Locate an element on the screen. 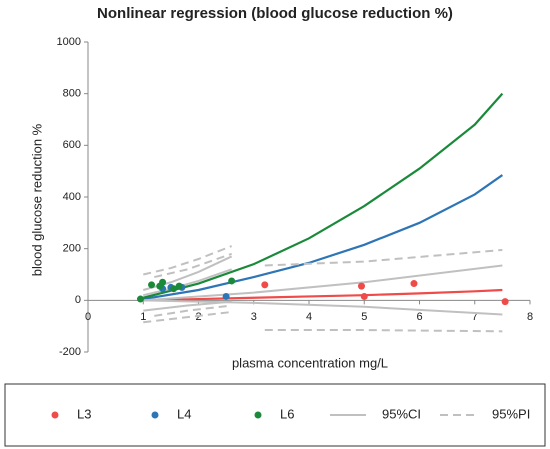 This screenshot has height=449, width=550. legend-label: 95%CI is located at coordinates (401, 413).